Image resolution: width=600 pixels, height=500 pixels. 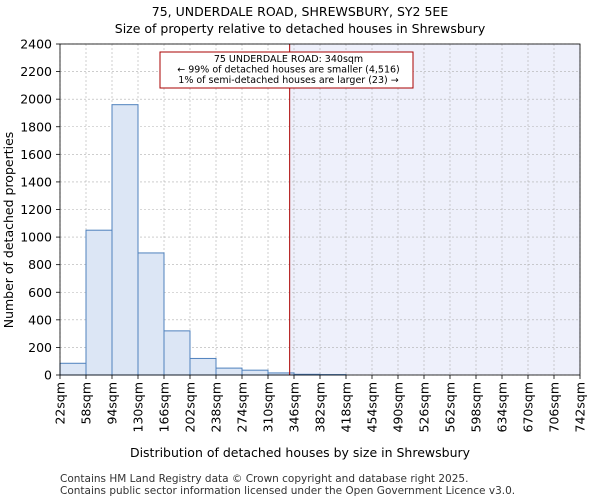 What do you see at coordinates (36, 126) in the screenshot?
I see `y-tick-label: 1800` at bounding box center [36, 126].